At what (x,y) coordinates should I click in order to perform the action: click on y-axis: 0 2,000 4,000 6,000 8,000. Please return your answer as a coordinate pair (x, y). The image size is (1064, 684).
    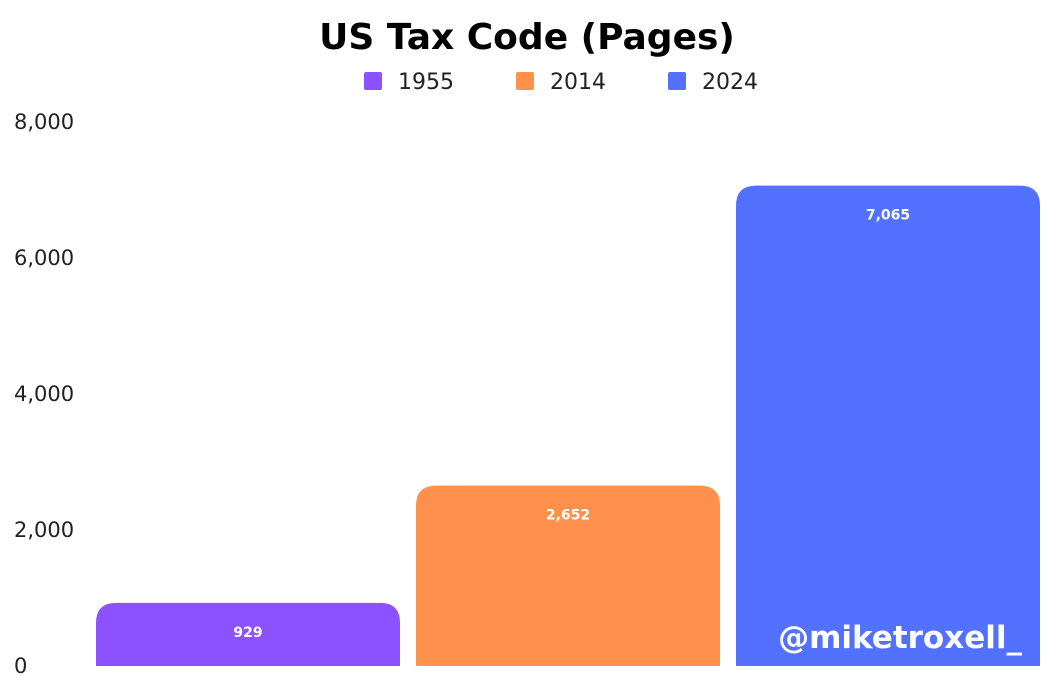
    Looking at the image, I should click on (44, 394).